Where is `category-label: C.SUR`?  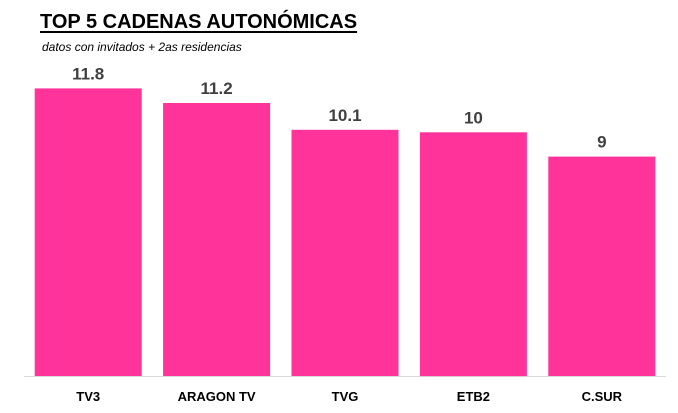
category-label: C.SUR is located at coordinates (602, 396).